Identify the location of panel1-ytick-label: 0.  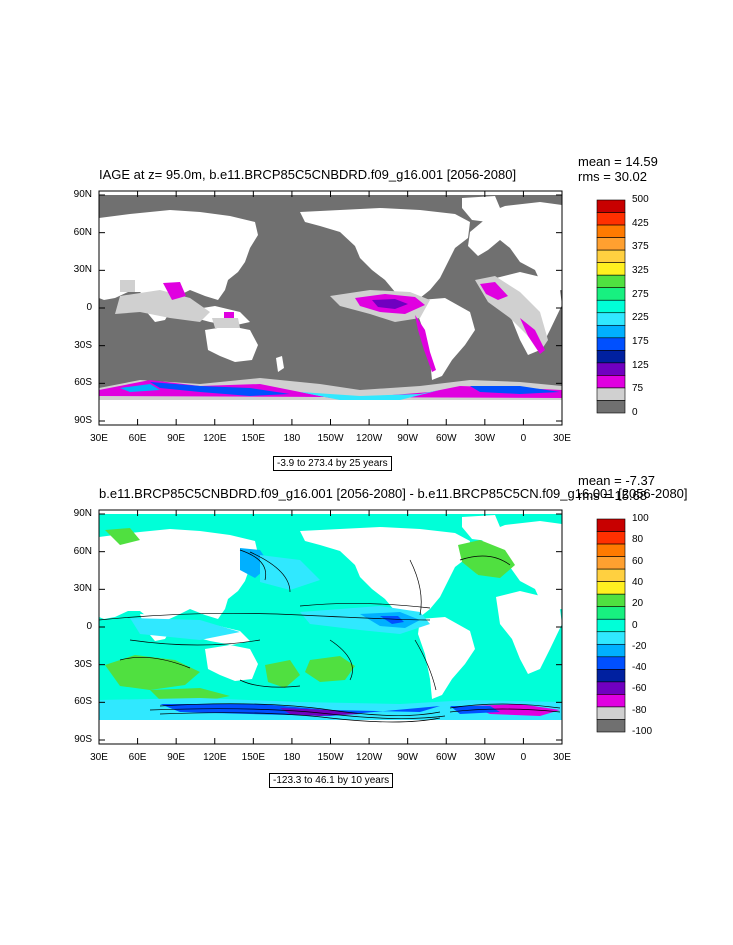
(89, 307).